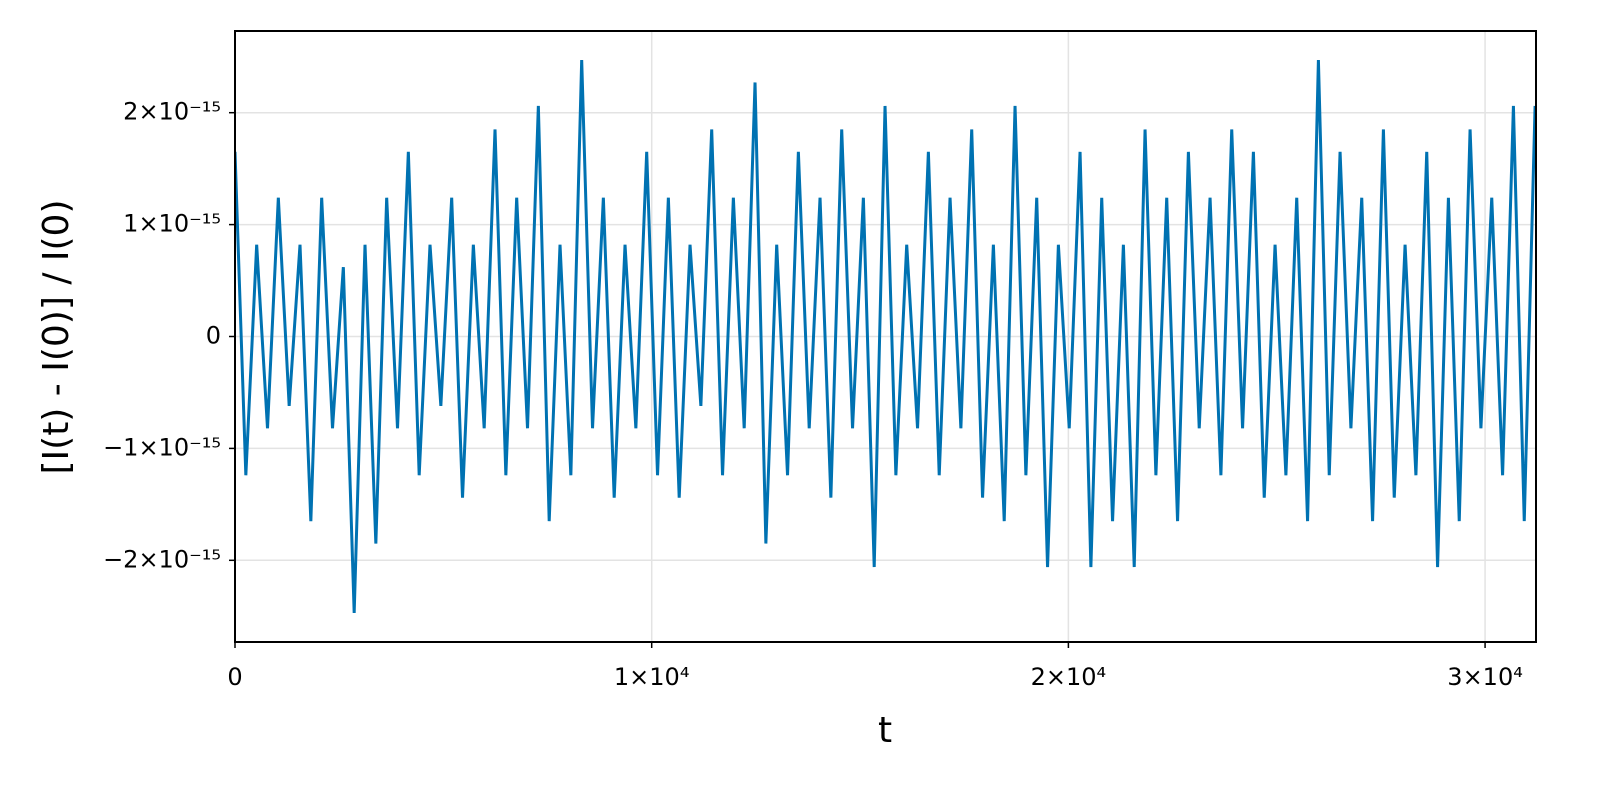 The height and width of the screenshot is (800, 1600). What do you see at coordinates (56, 336) in the screenshot?
I see `y-axis-label: [I(t) - I(0)] / I(0)` at bounding box center [56, 336].